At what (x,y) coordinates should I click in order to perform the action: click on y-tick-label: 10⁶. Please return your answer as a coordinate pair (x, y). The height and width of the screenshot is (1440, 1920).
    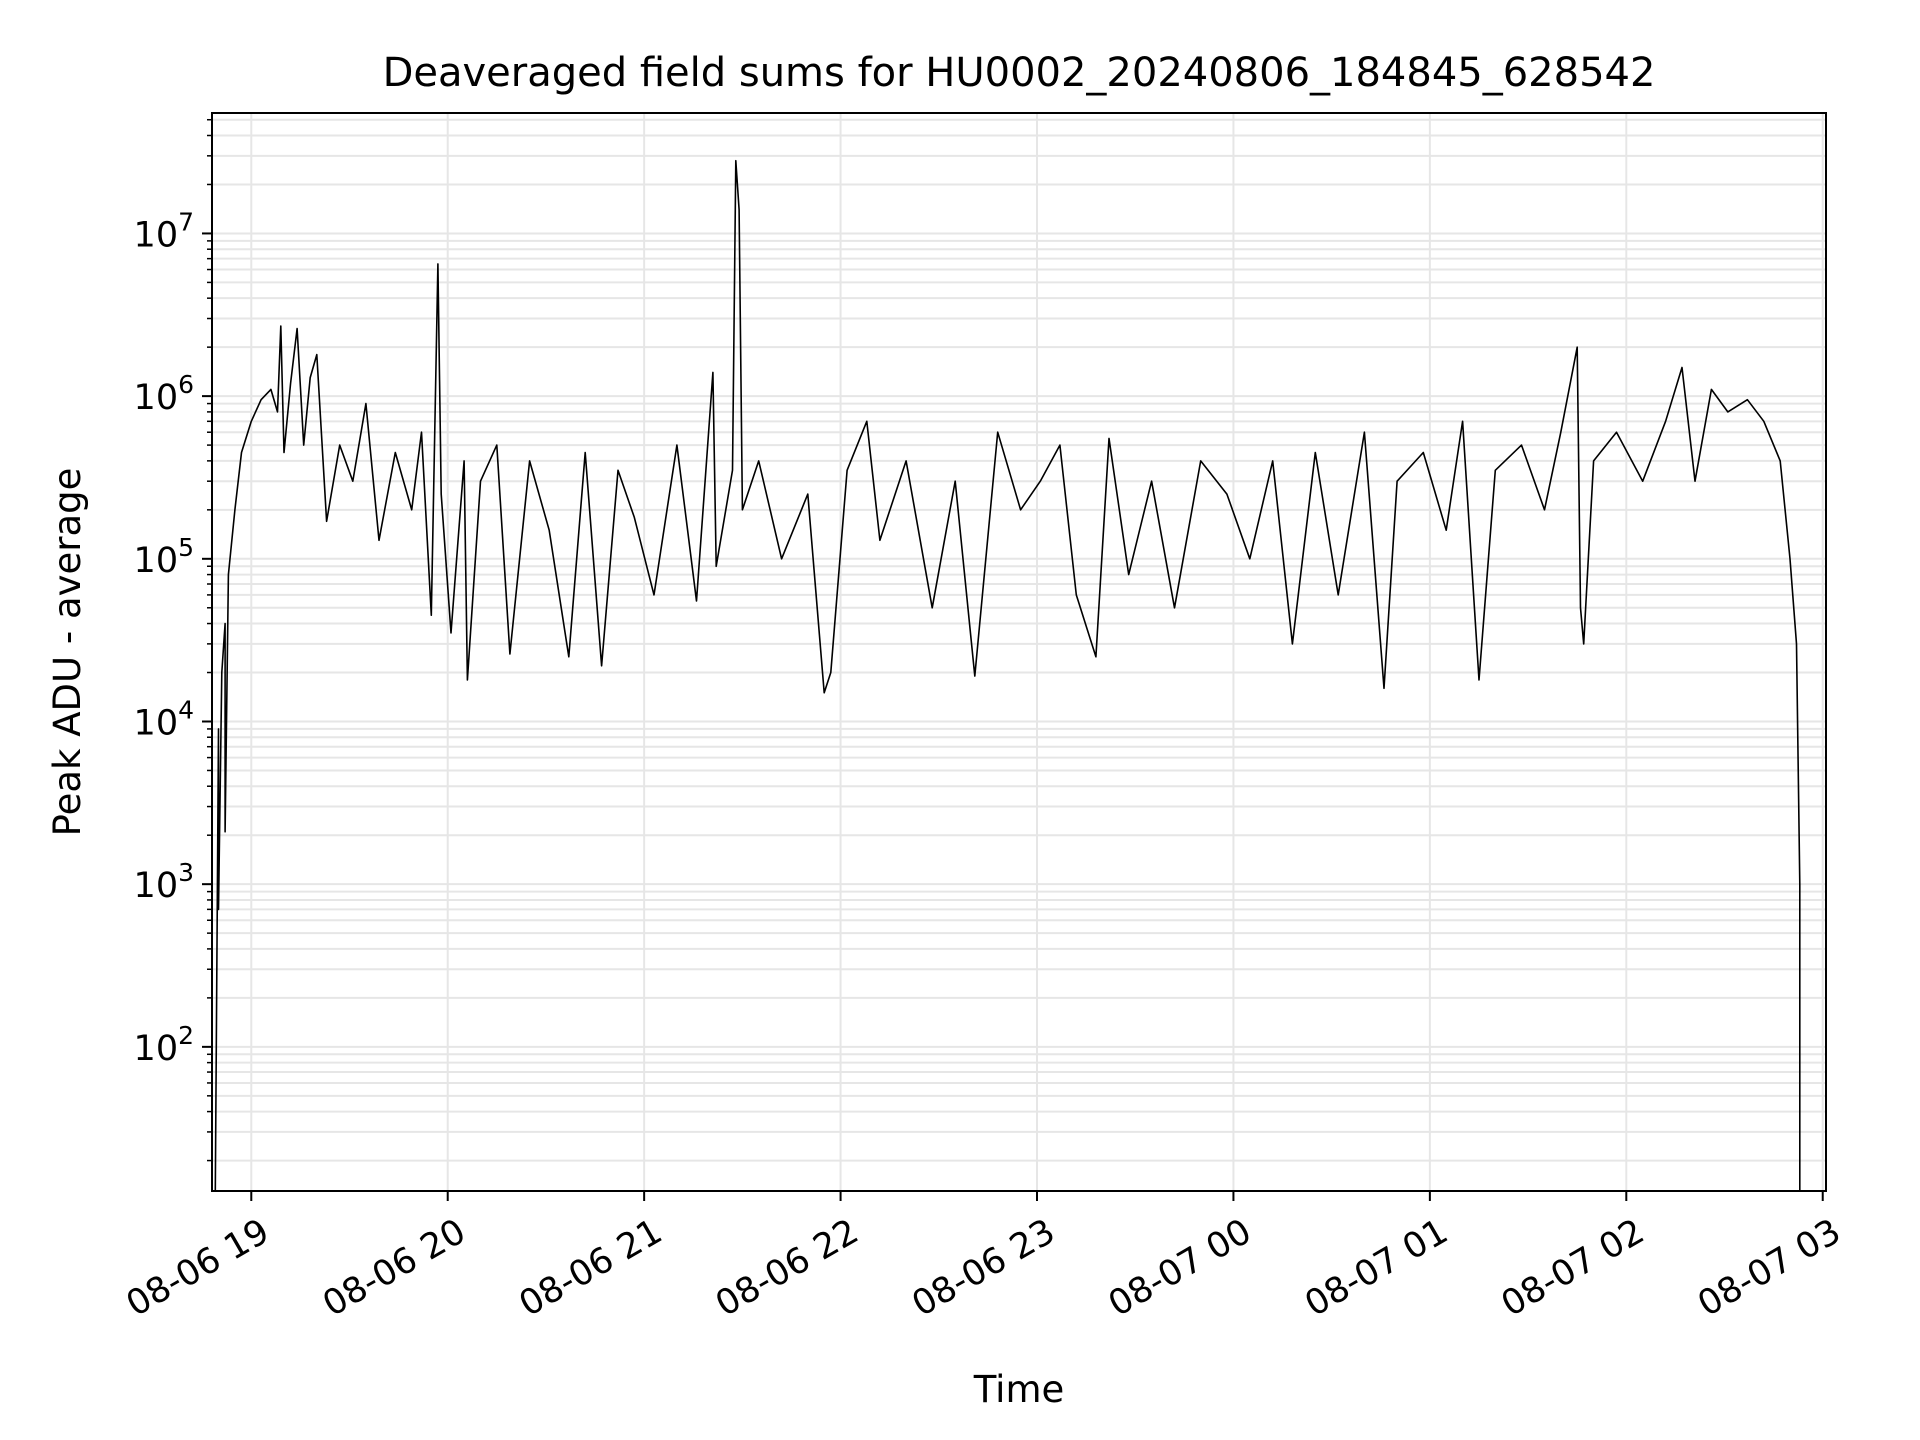
    Looking at the image, I should click on (164, 394).